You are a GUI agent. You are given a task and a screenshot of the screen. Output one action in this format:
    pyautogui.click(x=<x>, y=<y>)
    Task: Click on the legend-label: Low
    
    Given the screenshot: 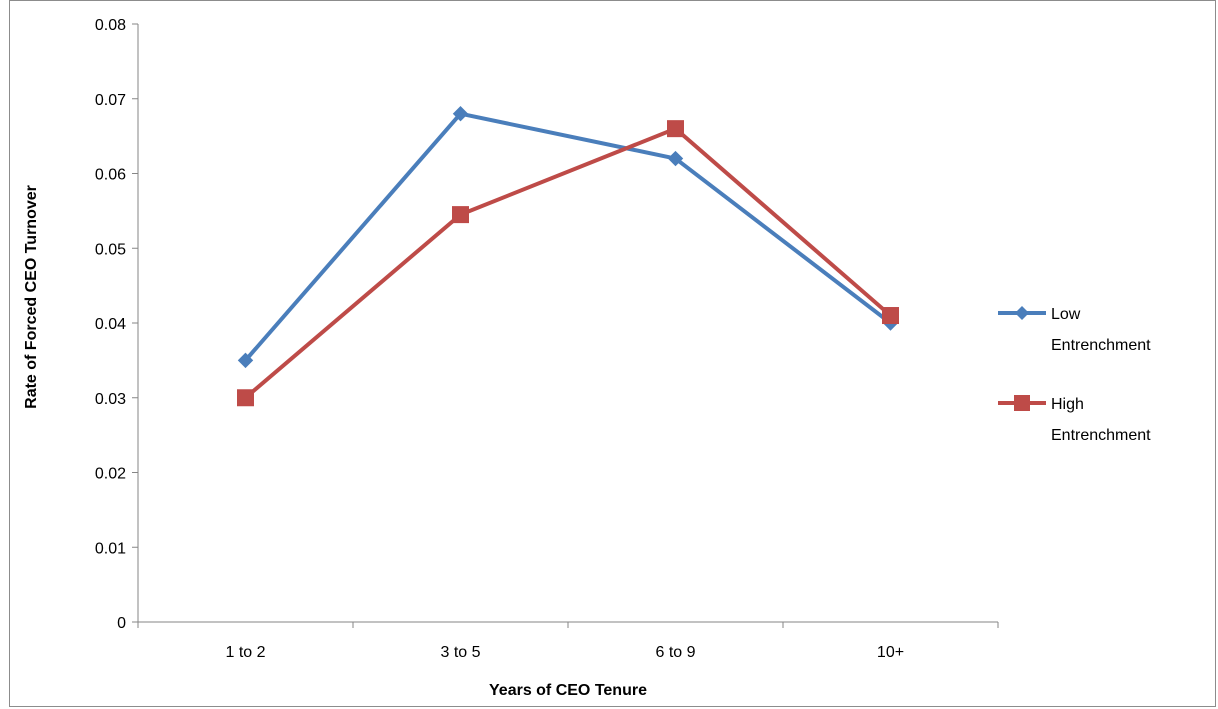 What is the action you would take?
    pyautogui.click(x=1066, y=314)
    